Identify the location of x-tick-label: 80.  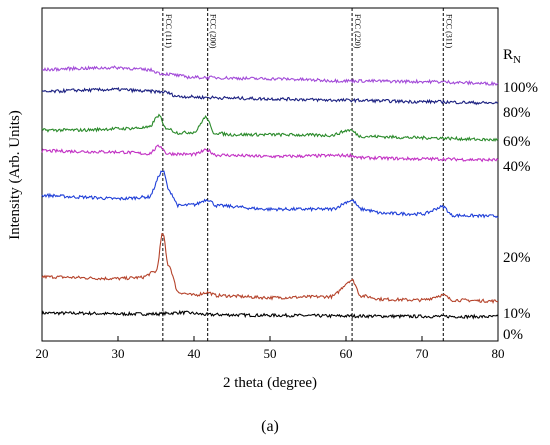
(498, 353).